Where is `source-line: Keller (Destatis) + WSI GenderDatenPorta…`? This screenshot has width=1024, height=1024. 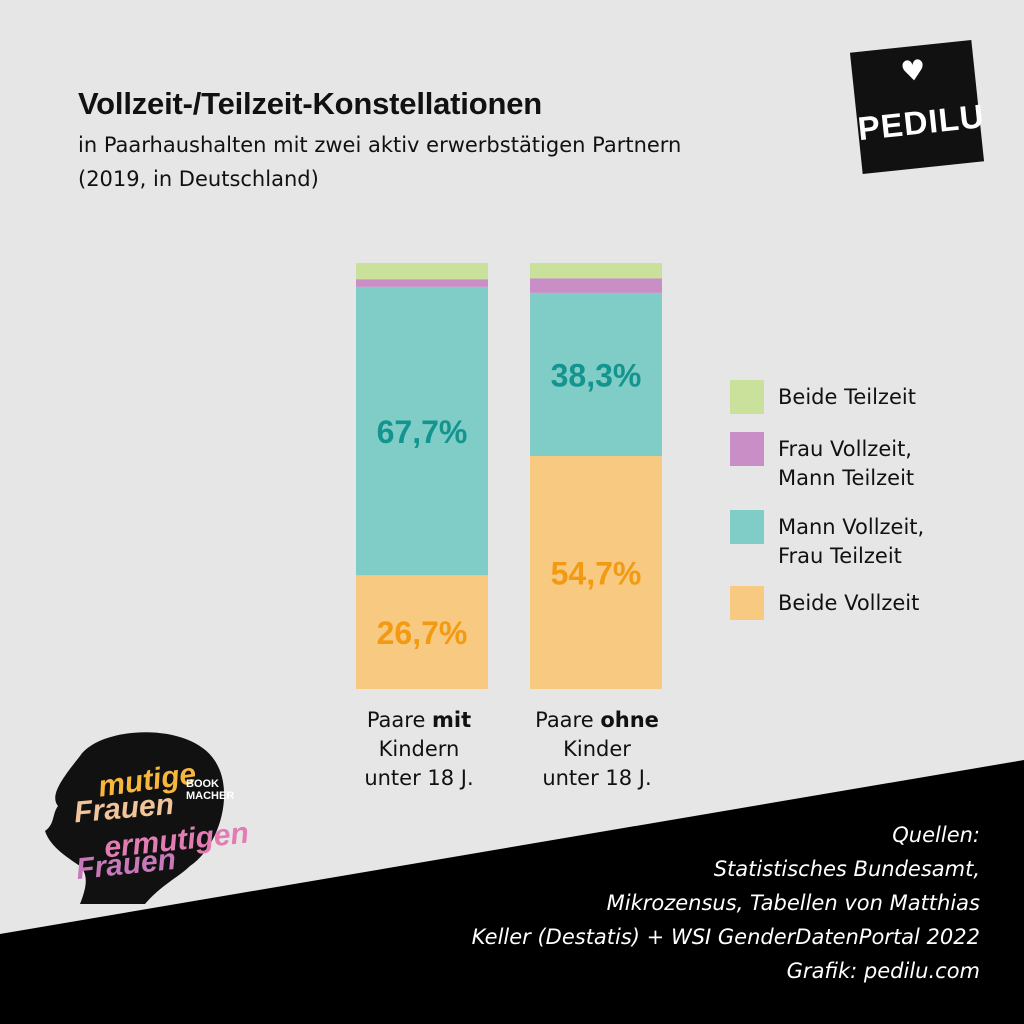
source-line: Keller (Destatis) + WSI GenderDatenPorta… is located at coordinates (725, 937).